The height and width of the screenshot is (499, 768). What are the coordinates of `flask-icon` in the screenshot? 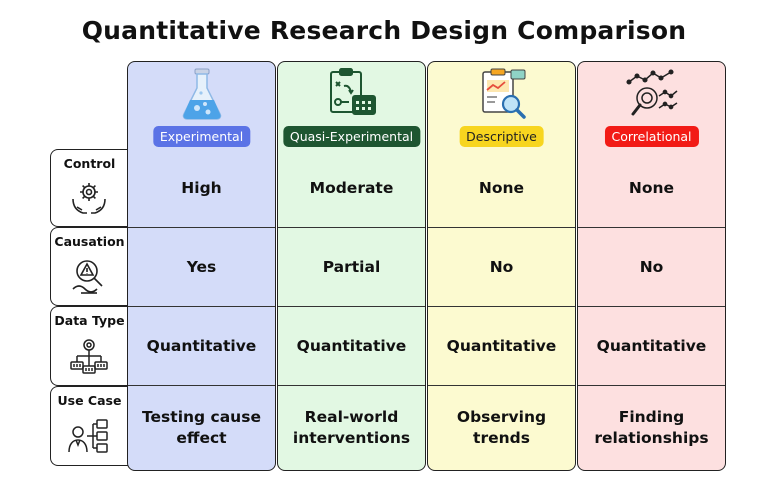 It's located at (201, 94).